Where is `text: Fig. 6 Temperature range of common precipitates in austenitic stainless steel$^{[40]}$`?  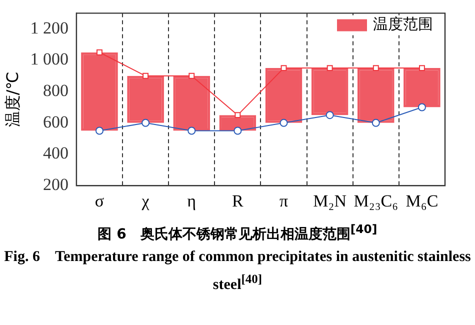
text: Fig. 6 Temperature range of common precipitates in austenitic stainless steel$^{[40]}$ is located at coordinates (237, 271).